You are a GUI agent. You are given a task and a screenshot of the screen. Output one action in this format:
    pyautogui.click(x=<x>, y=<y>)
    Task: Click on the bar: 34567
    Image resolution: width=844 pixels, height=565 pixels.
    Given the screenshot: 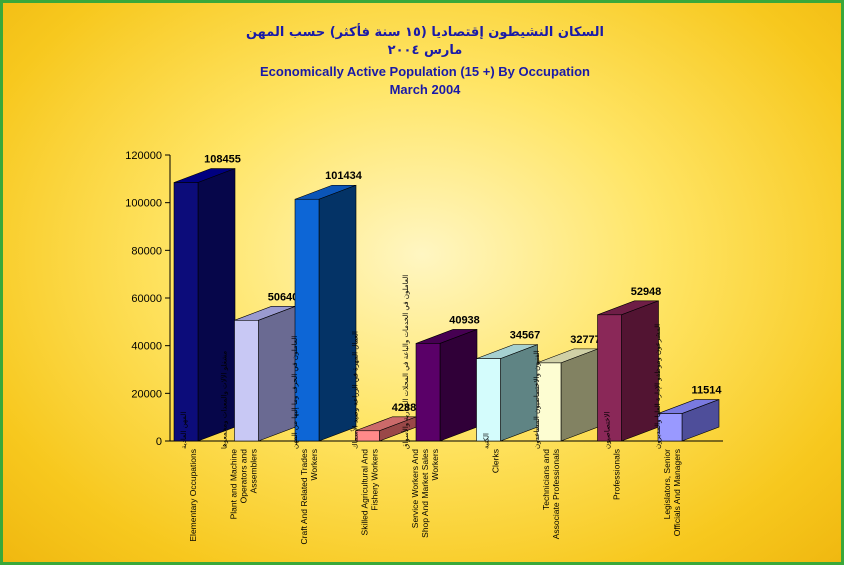 What is the action you would take?
    pyautogui.click(x=508, y=386)
    